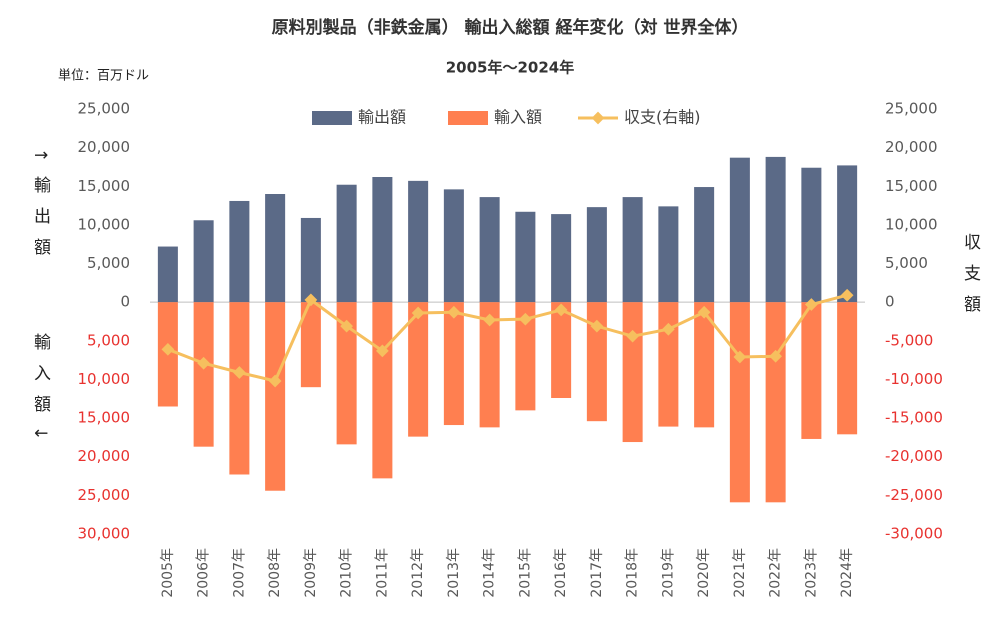 This screenshot has width=1000, height=640. Describe the element at coordinates (382, 117) in the screenshot. I see `legend-label: 輸出額` at that location.